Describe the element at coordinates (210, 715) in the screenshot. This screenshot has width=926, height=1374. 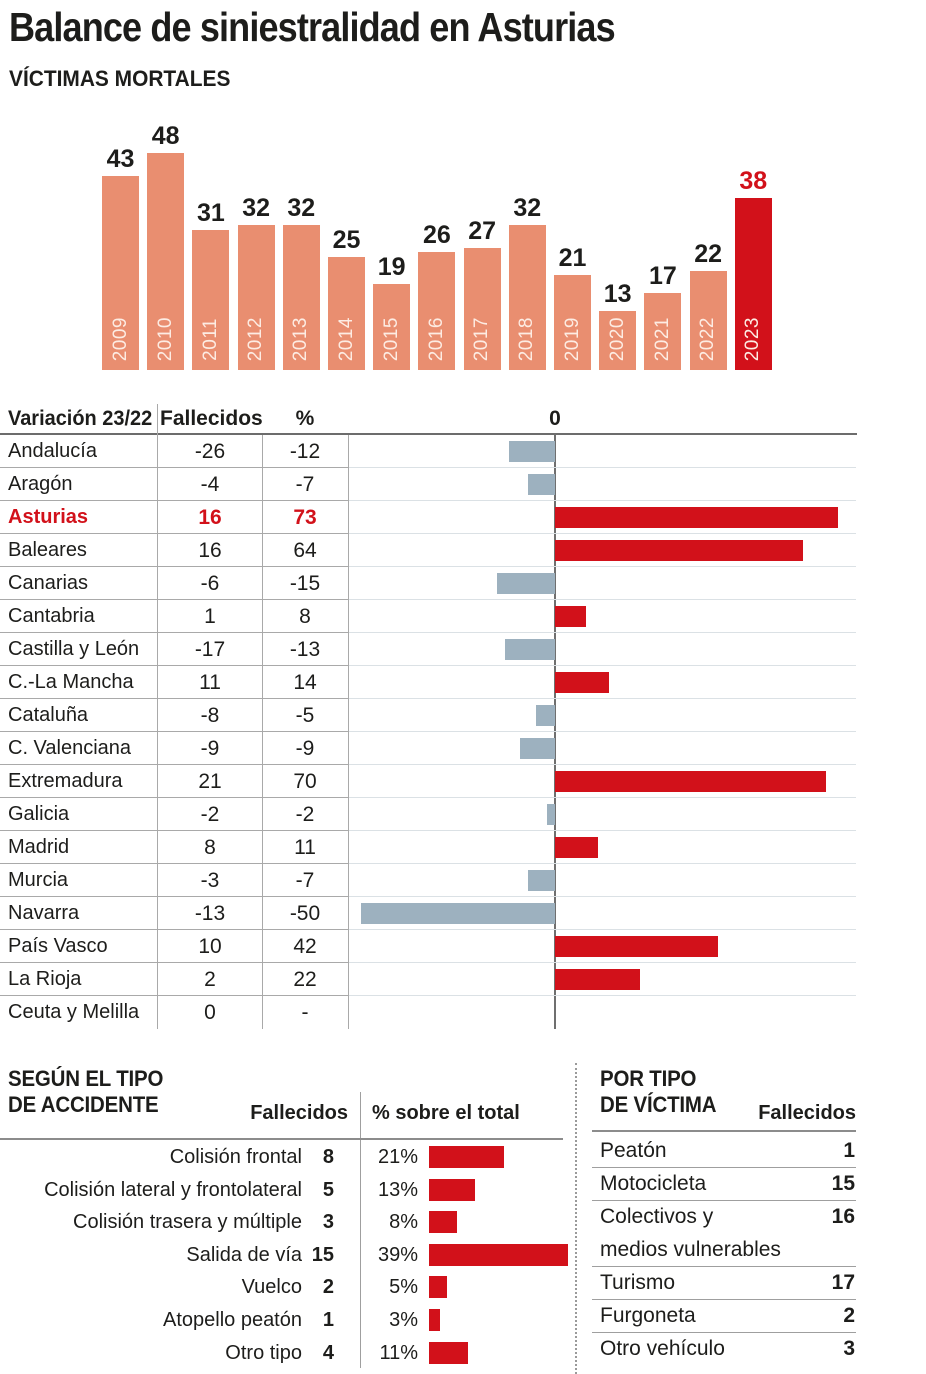
I see `region-fallecidos: -8` at that location.